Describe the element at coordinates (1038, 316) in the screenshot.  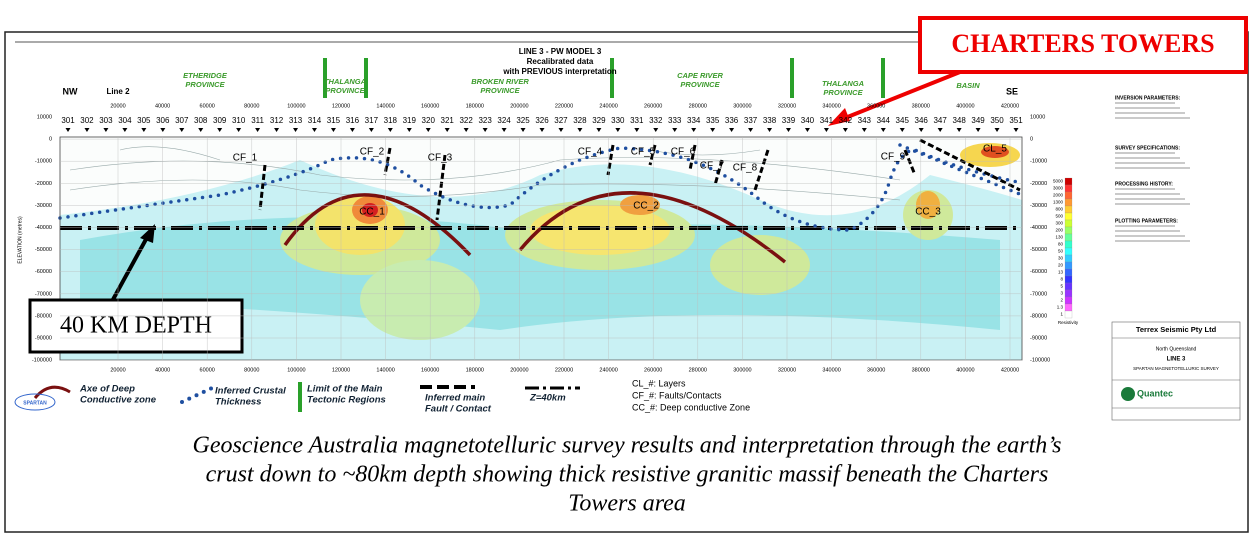
I see `y-tick-label: -80000` at that location.